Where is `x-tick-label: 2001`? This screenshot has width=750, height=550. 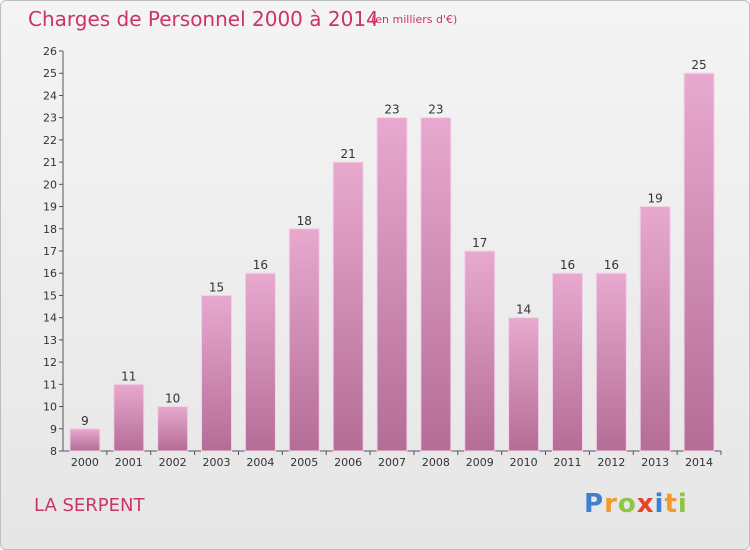
x-tick-label: 2001 is located at coordinates (129, 462).